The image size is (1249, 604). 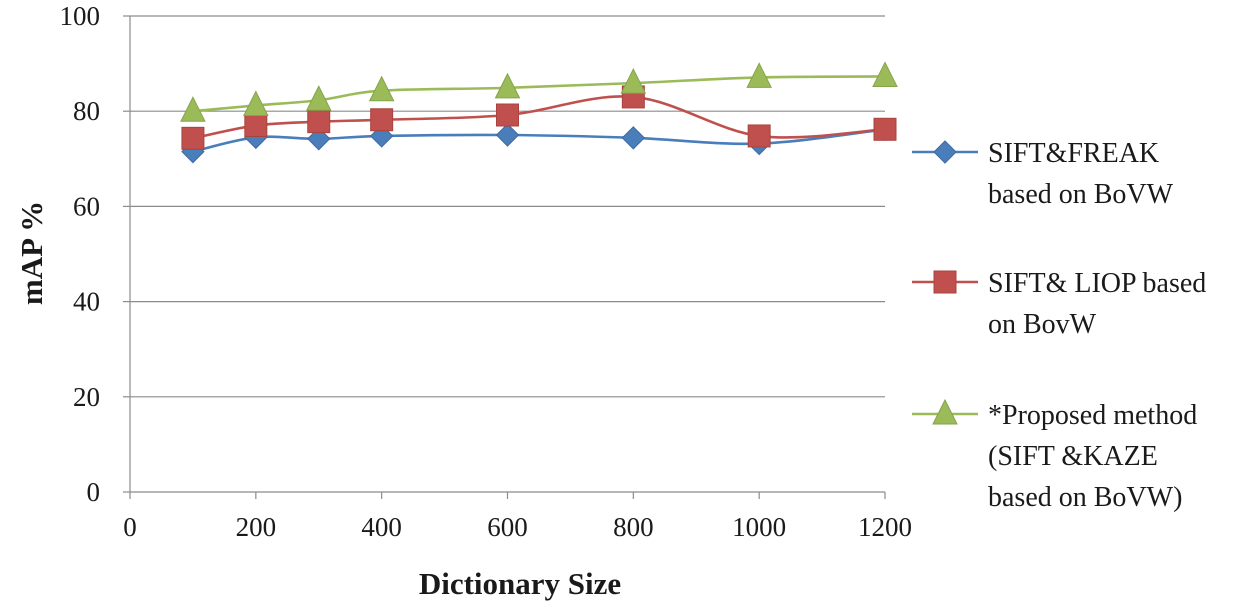 What do you see at coordinates (31, 253) in the screenshot?
I see `y-axis-title: mAP %` at bounding box center [31, 253].